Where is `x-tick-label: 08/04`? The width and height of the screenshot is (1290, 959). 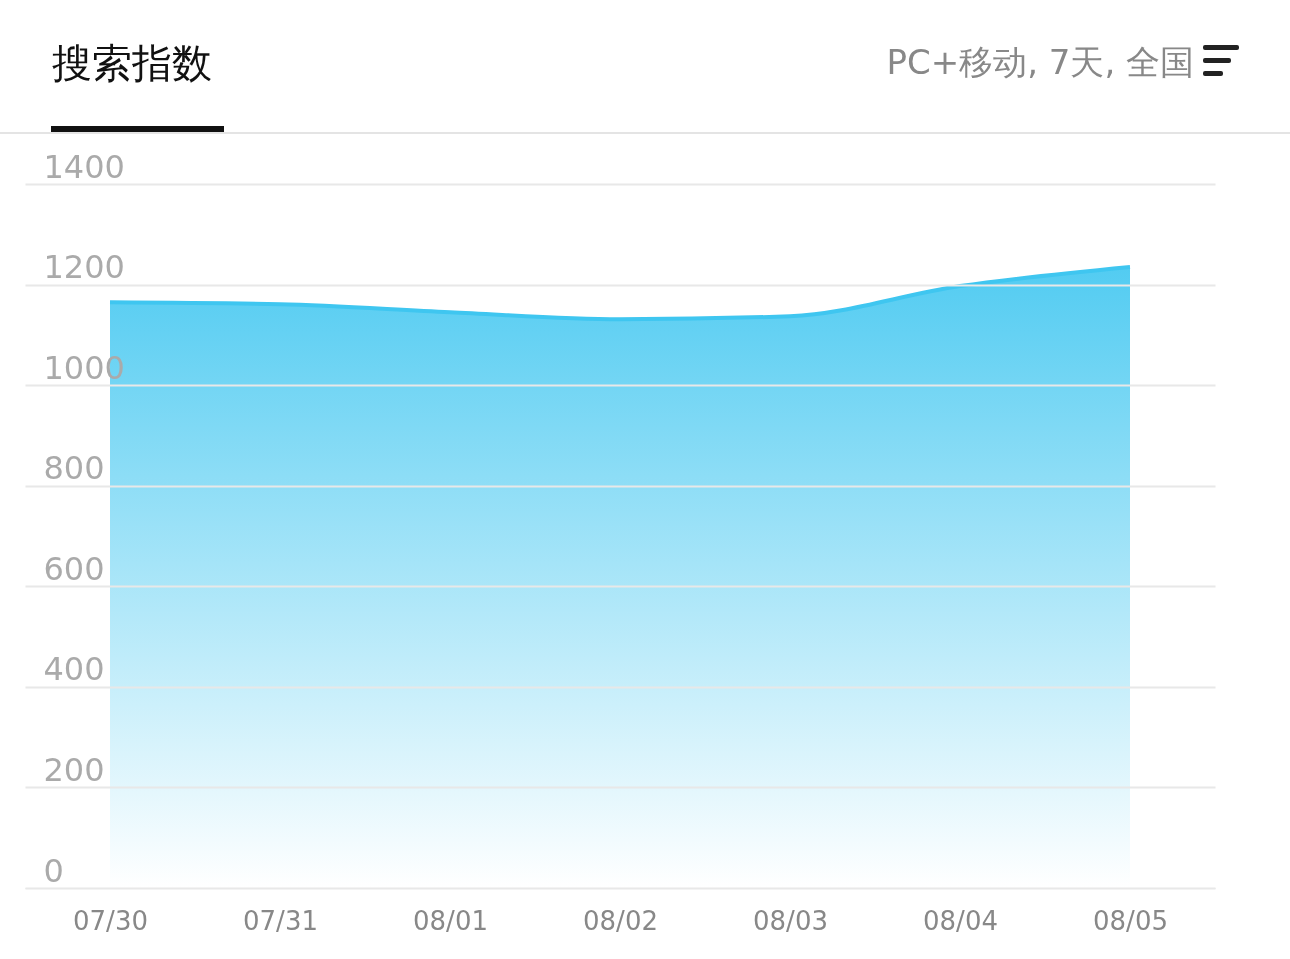 x-tick-label: 08/04 is located at coordinates (960, 920).